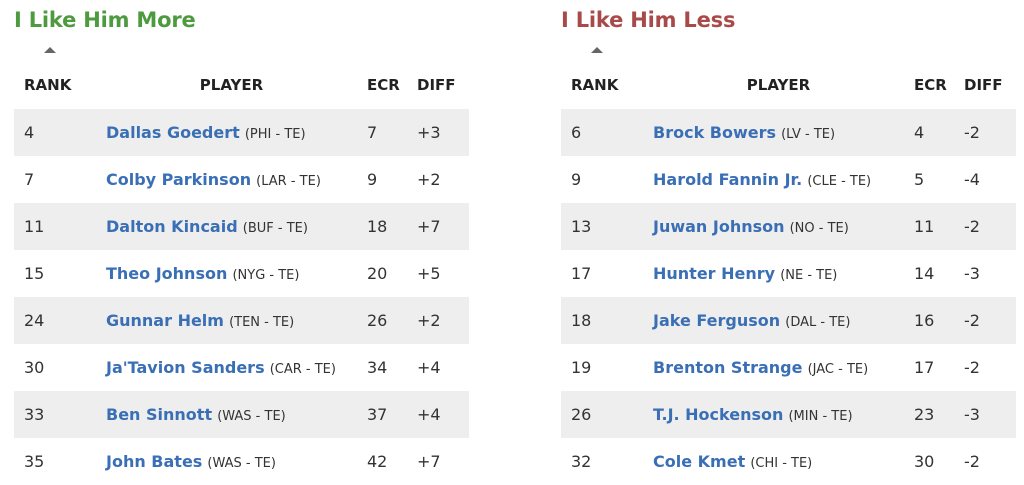 This screenshot has height=485, width=1024. Describe the element at coordinates (728, 367) in the screenshot. I see `player-link: Brenton Strange` at that location.